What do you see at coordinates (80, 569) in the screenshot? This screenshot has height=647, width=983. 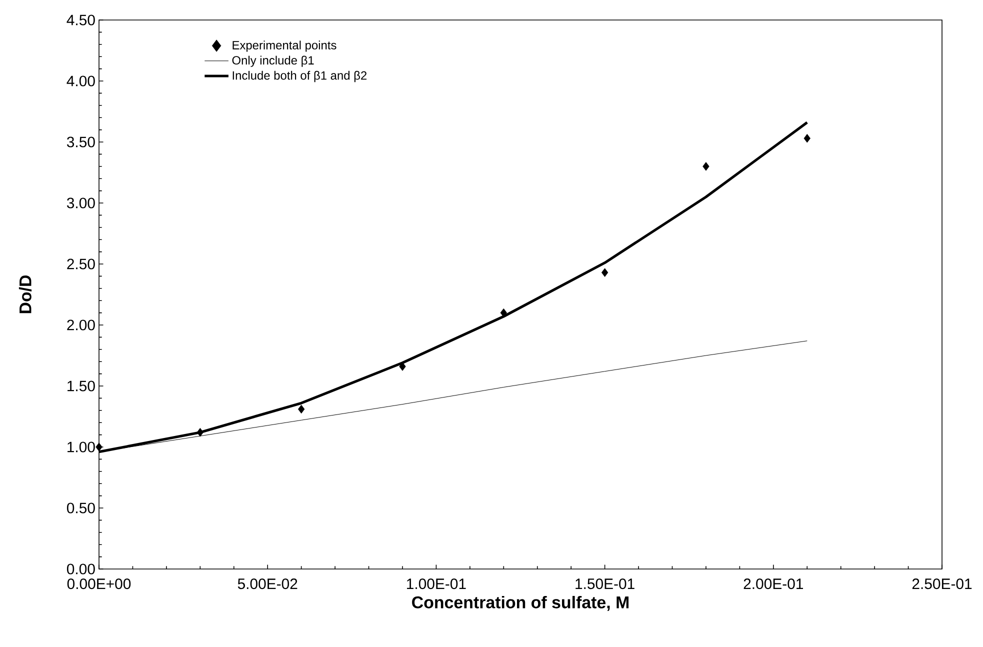 I see `y-tick-label: 0.00` at bounding box center [80, 569].